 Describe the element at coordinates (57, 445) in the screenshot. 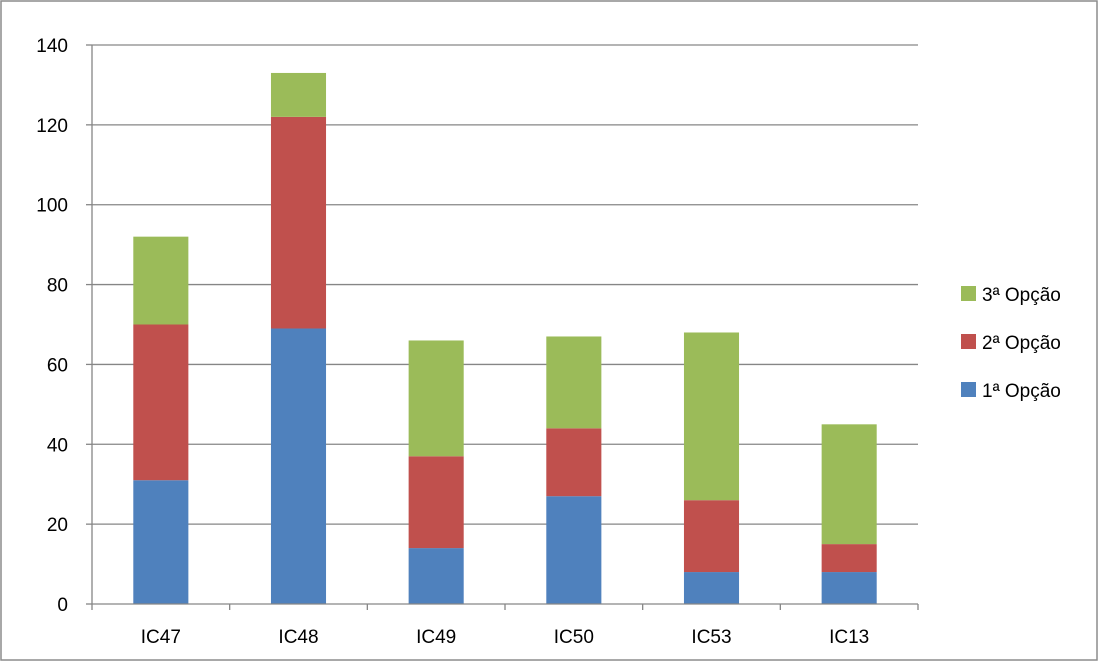

I see `y-tick-label: 40` at that location.